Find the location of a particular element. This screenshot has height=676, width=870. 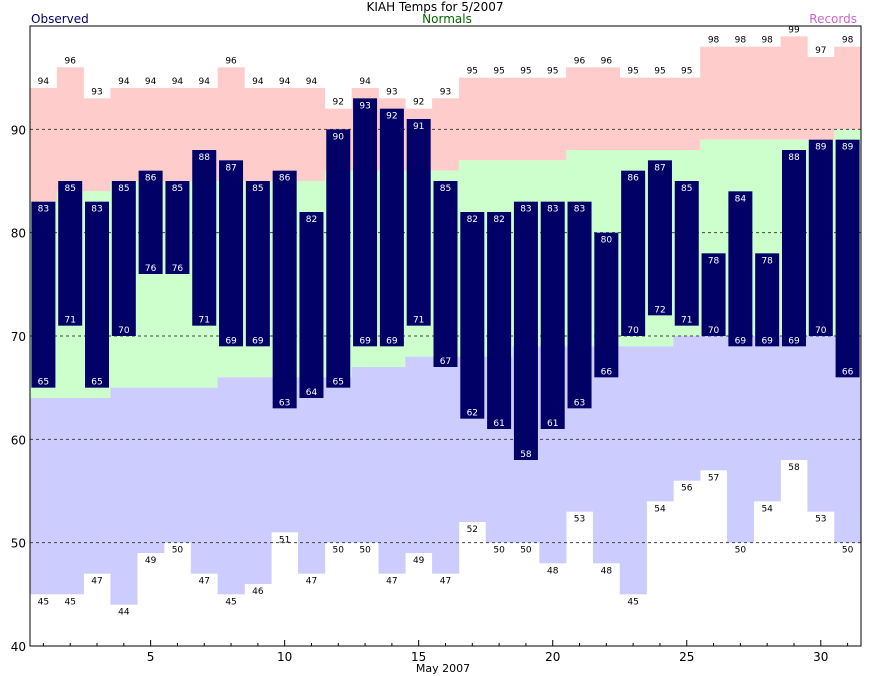

observed-low-label: 76 is located at coordinates (151, 269).